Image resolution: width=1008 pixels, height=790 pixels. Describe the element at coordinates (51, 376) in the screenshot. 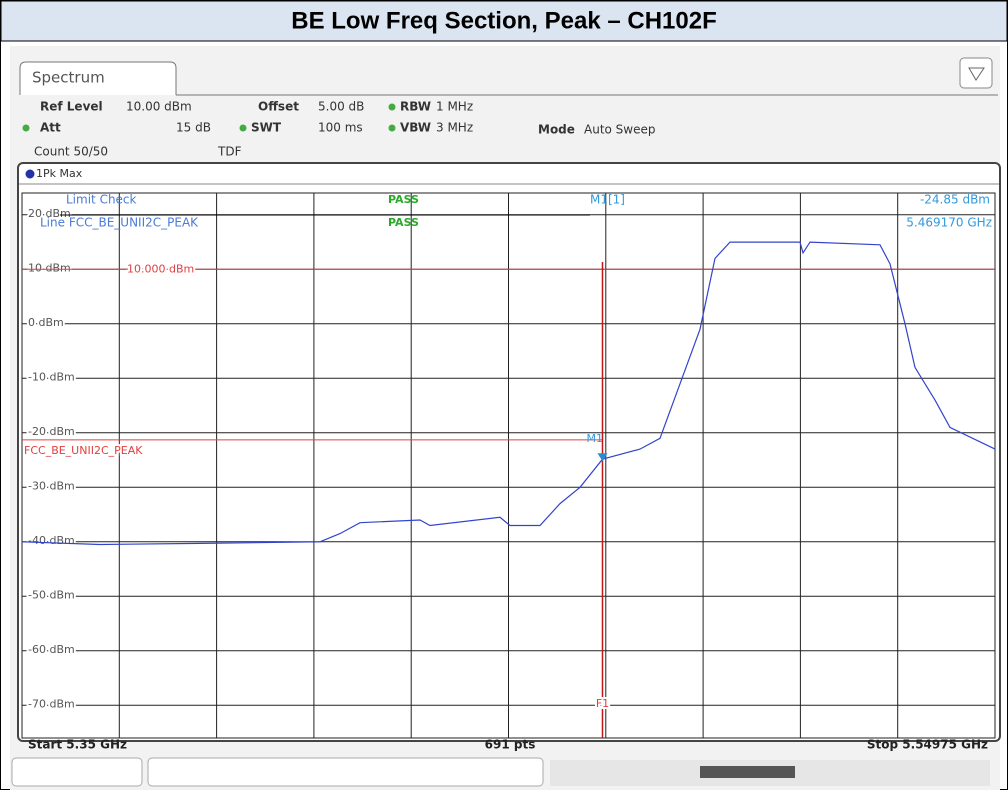

I see `y-tick-label: -10 dBm` at that location.